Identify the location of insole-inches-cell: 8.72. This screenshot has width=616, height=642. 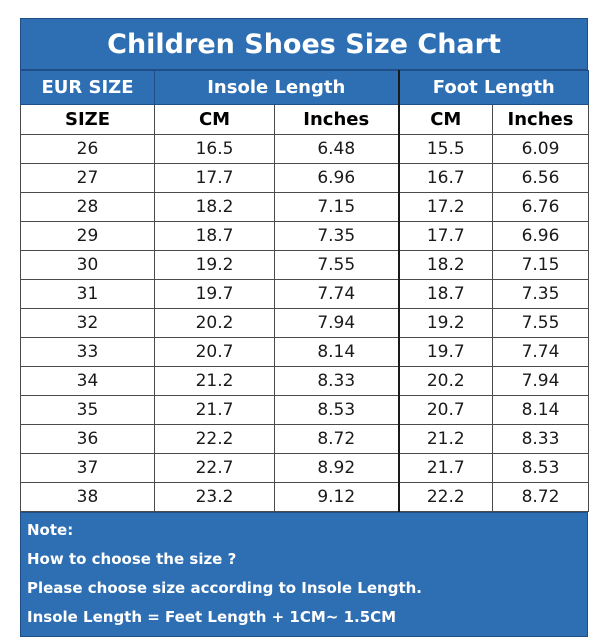
(336, 439).